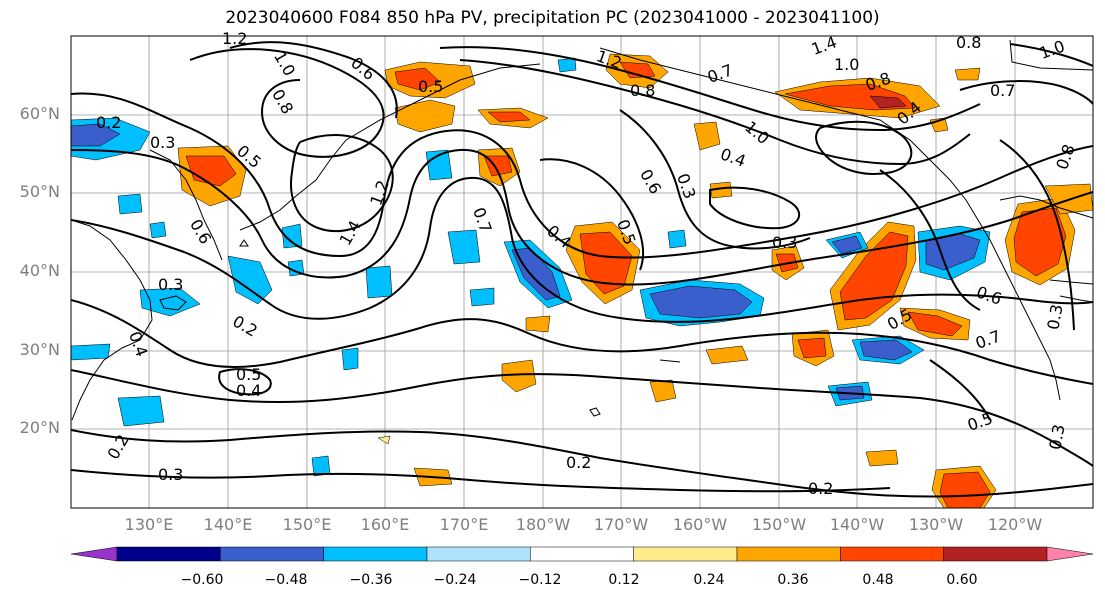 This screenshot has width=1105, height=601. Describe the element at coordinates (936, 524) in the screenshot. I see `lon-label: 130°W` at that location.